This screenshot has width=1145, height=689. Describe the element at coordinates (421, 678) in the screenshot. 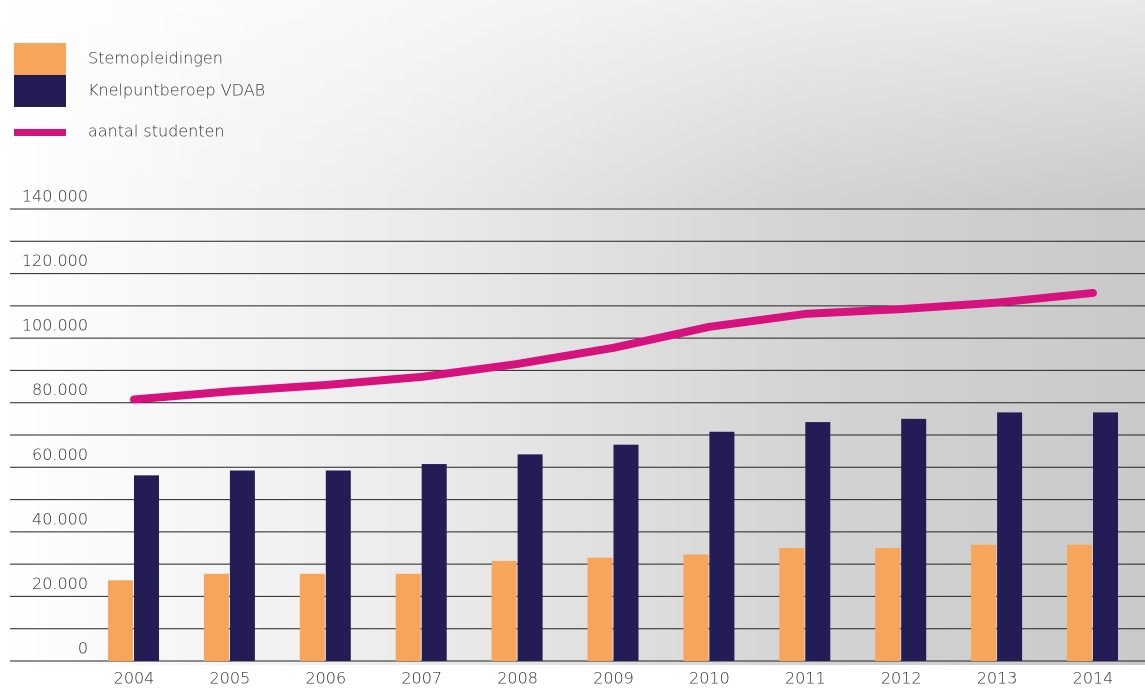

I see `x-tick-label: 2007` at that location.